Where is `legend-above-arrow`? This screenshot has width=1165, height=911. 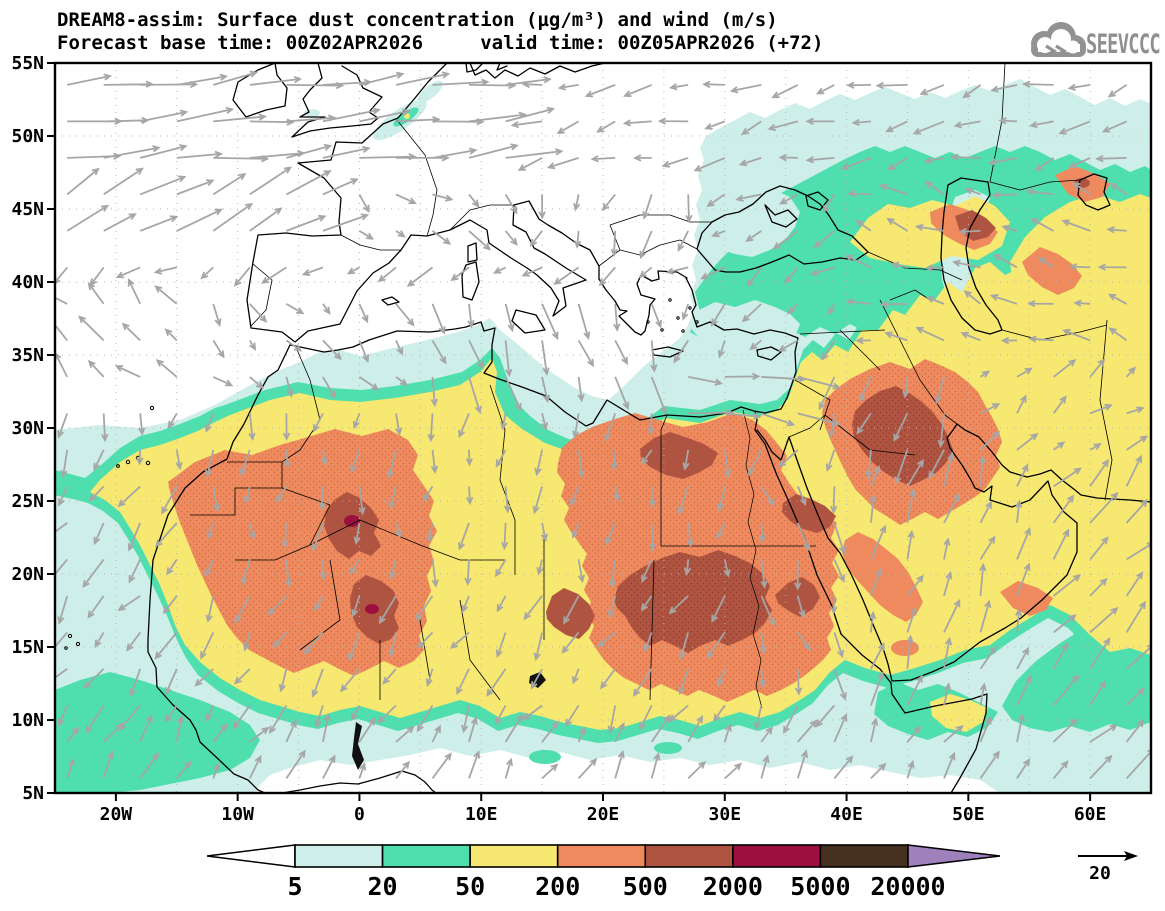 legend-above-arrow is located at coordinates (954, 856).